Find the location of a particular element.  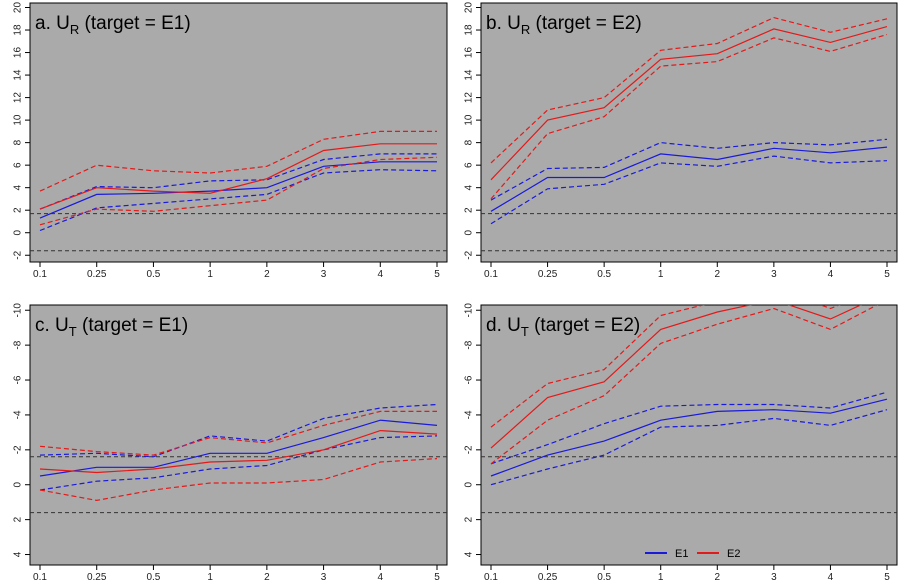

panel-title-tail: (target = E2) is located at coordinates (584, 325).